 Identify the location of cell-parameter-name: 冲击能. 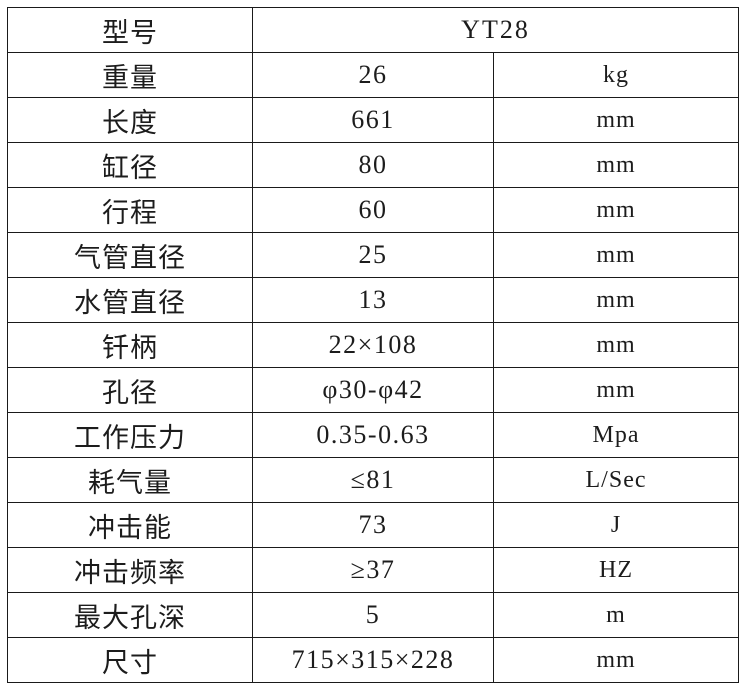
(130, 525).